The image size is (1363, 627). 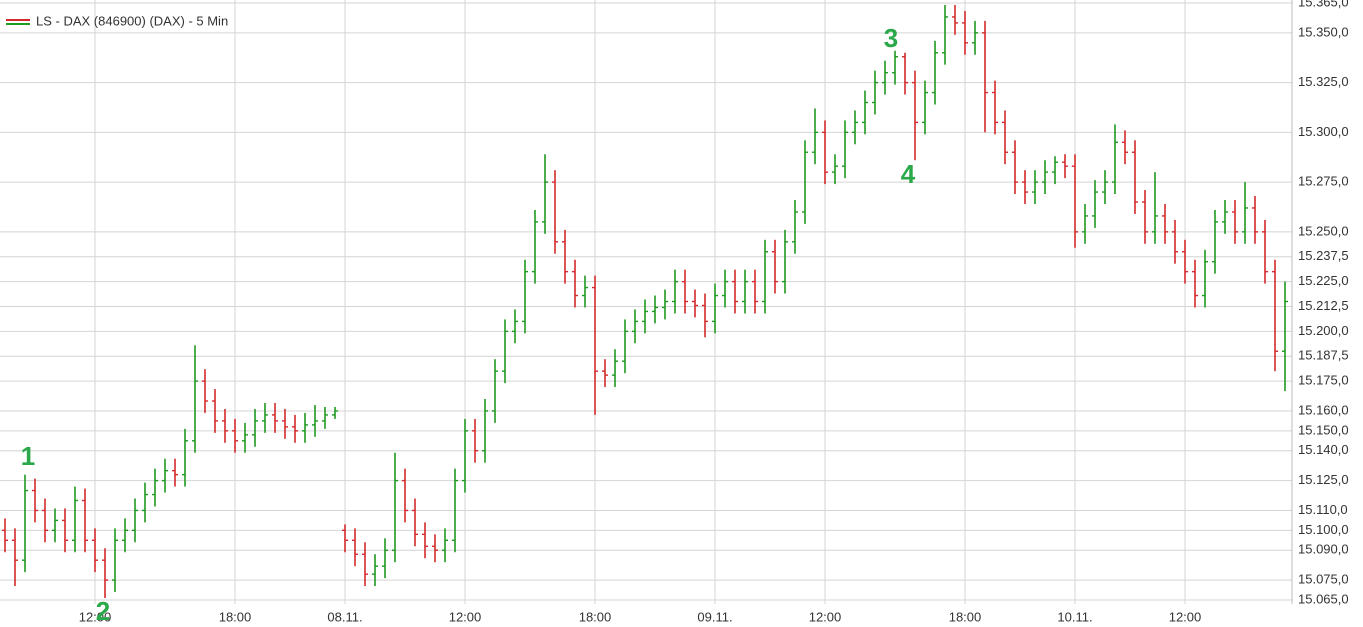 What do you see at coordinates (1323, 131) in the screenshot?
I see `y-tick-label: 15.300,0` at bounding box center [1323, 131].